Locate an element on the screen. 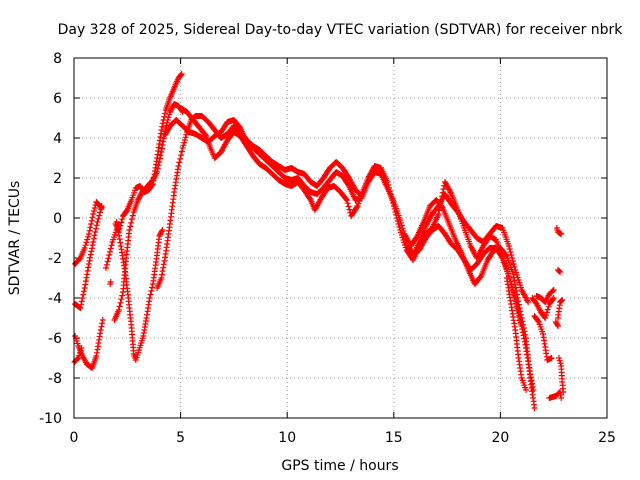 The image size is (640, 480). y-tick-label: 6 is located at coordinates (57, 99).